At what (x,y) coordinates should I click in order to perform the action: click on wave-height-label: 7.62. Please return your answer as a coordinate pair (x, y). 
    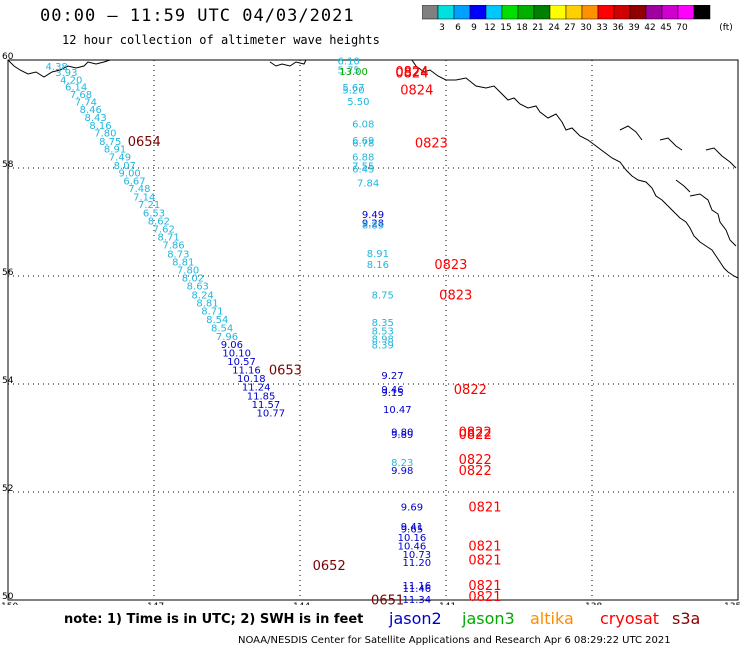
    Looking at the image, I should click on (164, 229).